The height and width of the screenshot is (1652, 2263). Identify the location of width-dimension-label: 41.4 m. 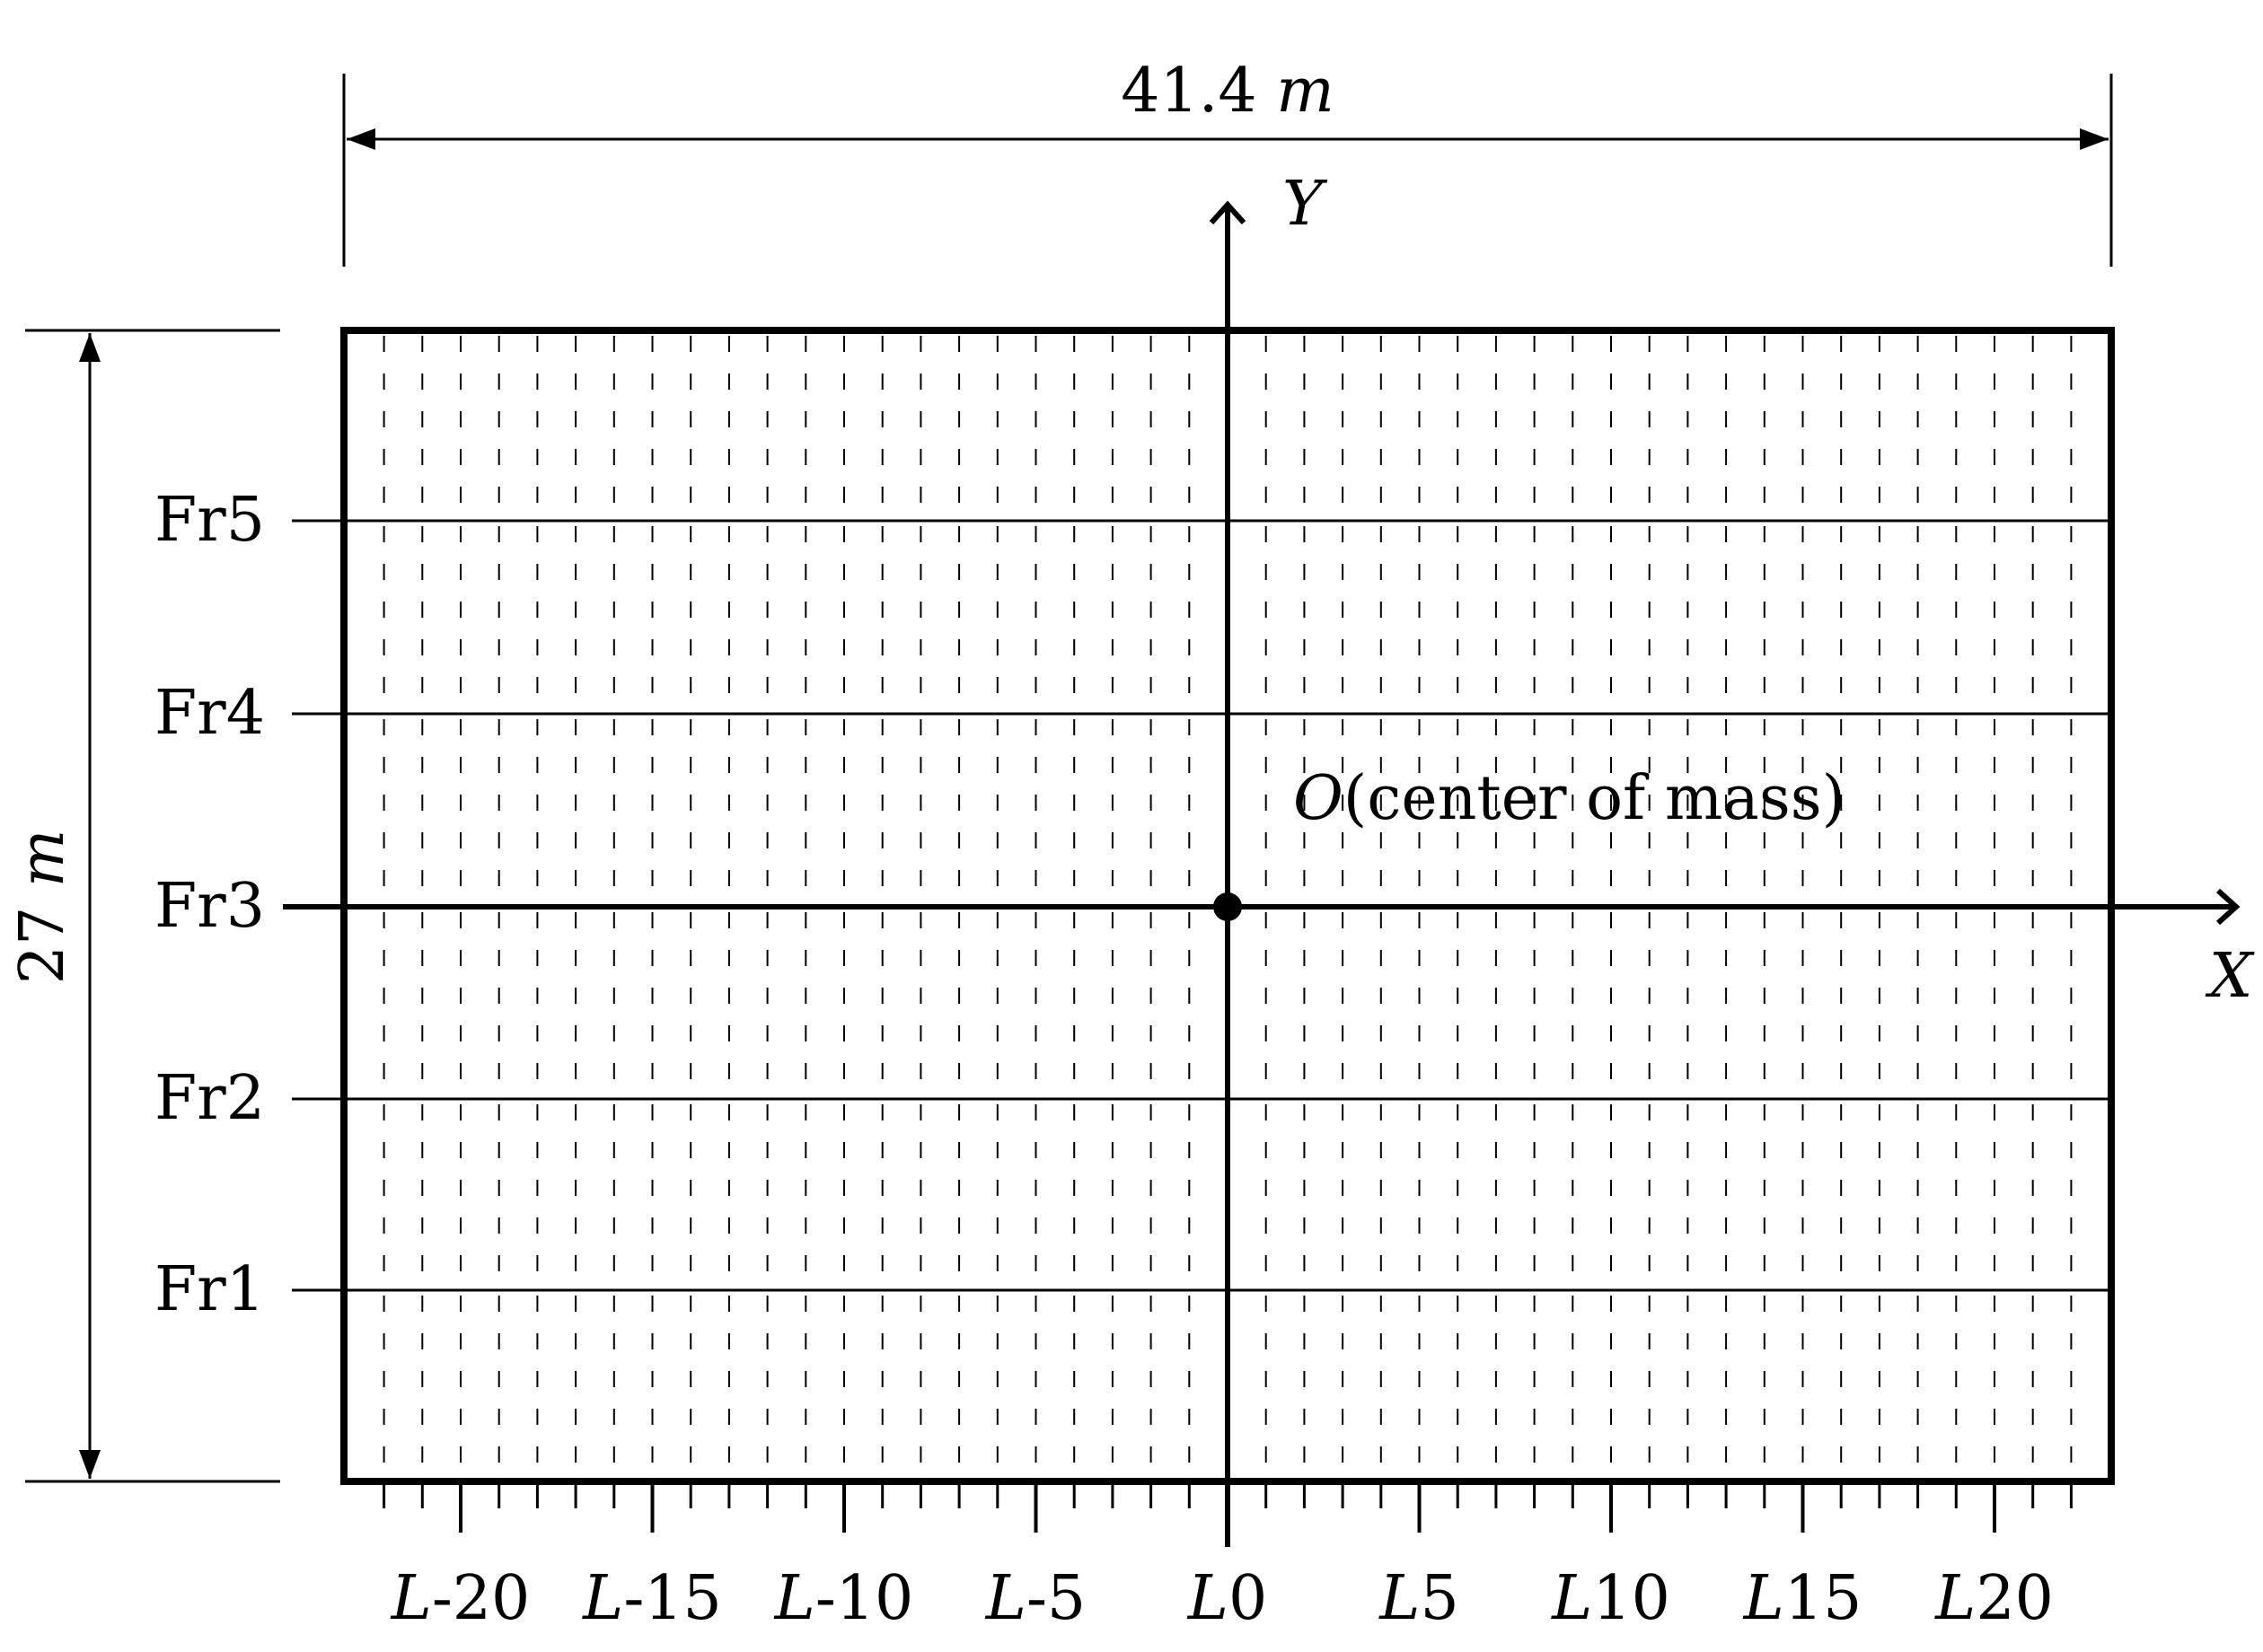
(1228, 91).